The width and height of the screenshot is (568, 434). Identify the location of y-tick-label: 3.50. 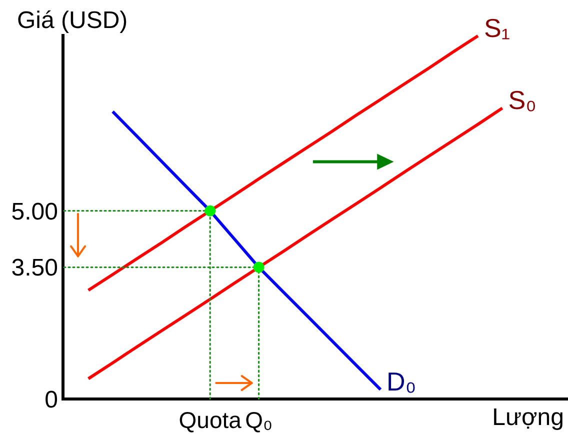
(34, 268).